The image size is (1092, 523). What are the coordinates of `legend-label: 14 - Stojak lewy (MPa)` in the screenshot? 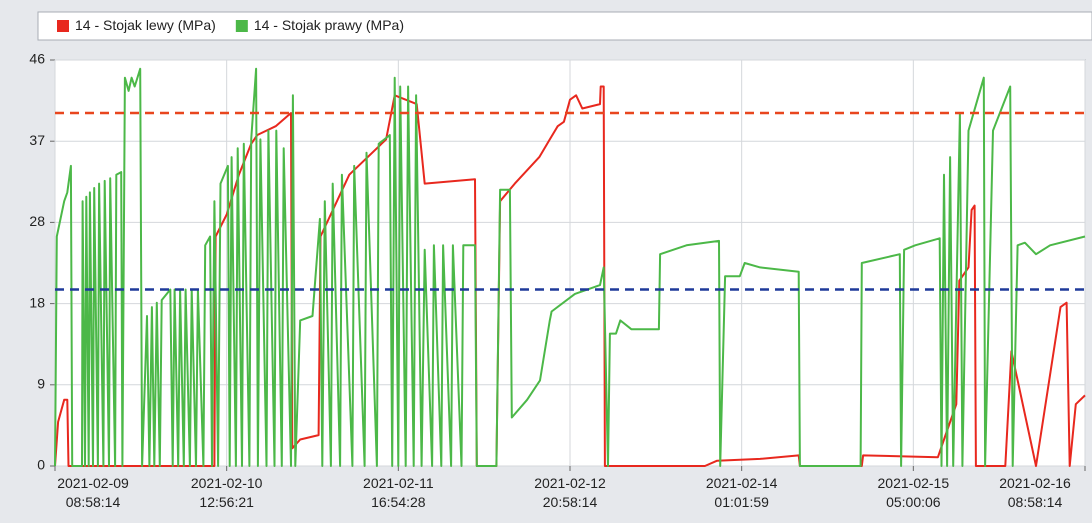 It's located at (145, 25).